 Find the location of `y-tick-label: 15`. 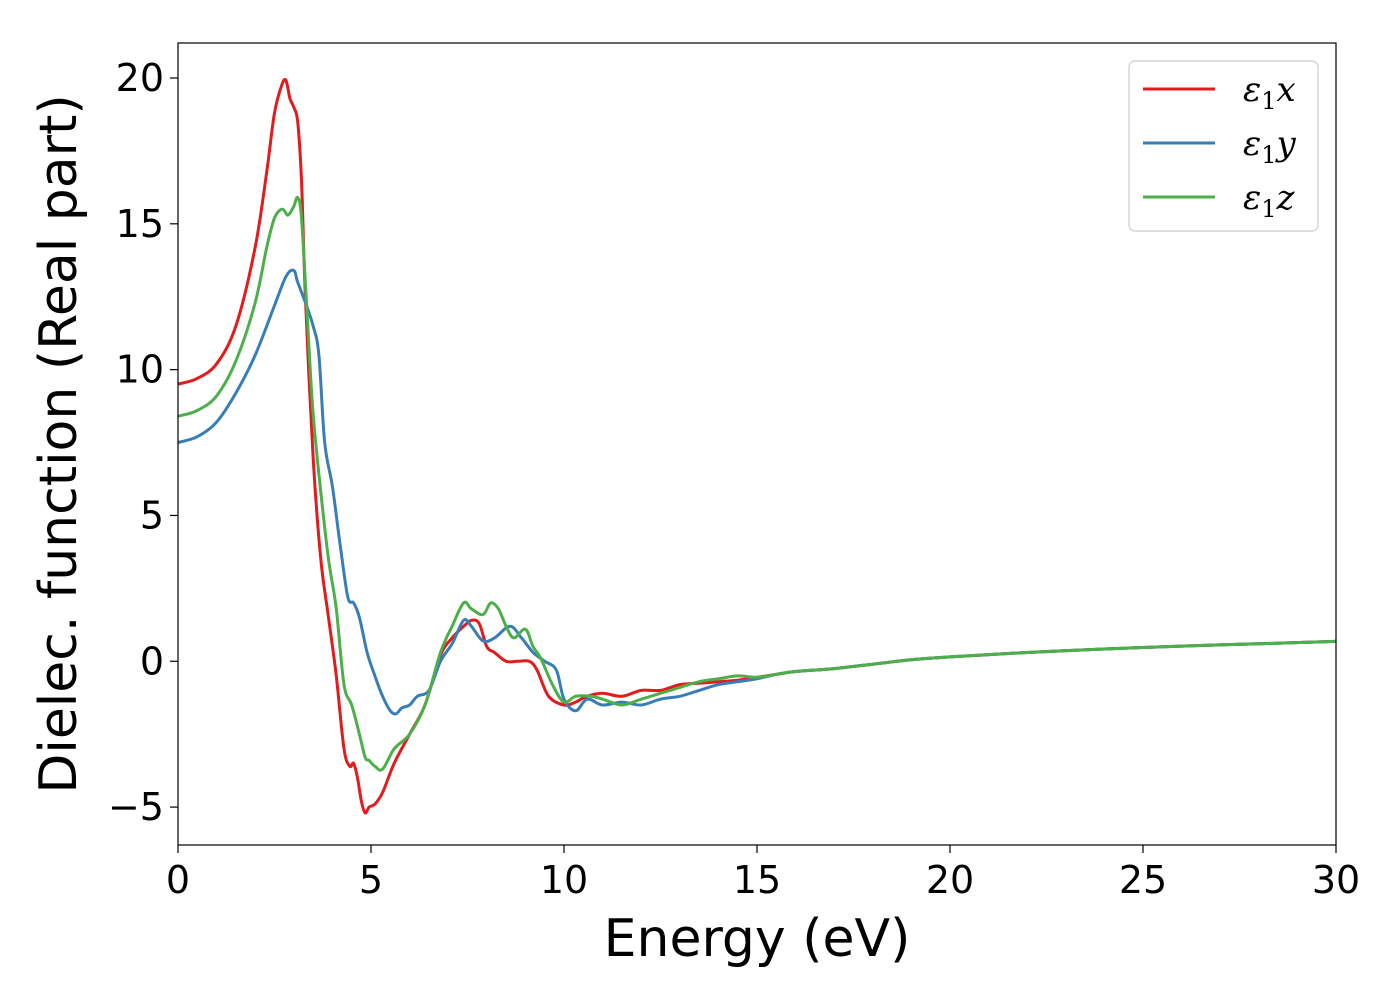

y-tick-label: 15 is located at coordinates (140, 224).